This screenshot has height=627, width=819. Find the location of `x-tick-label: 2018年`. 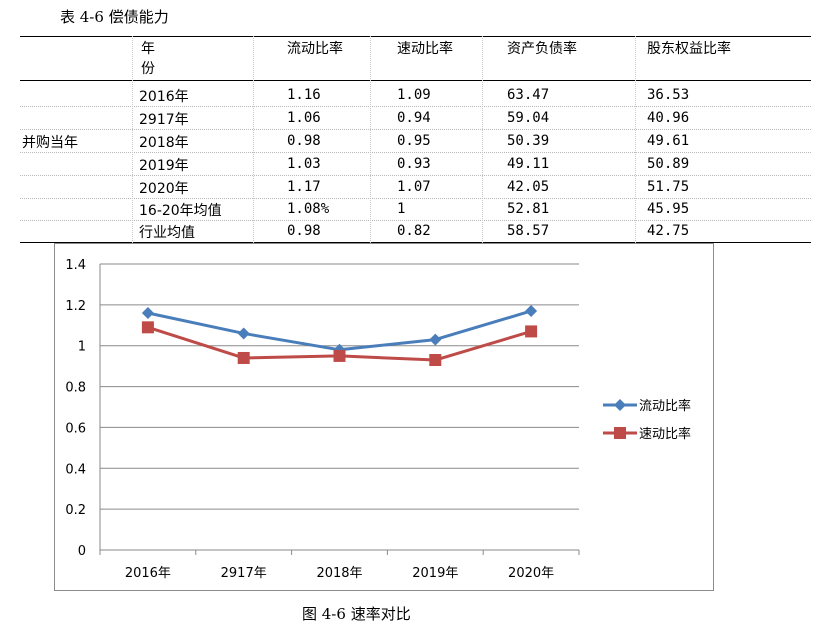

x-tick-label: 2018年 is located at coordinates (339, 573).